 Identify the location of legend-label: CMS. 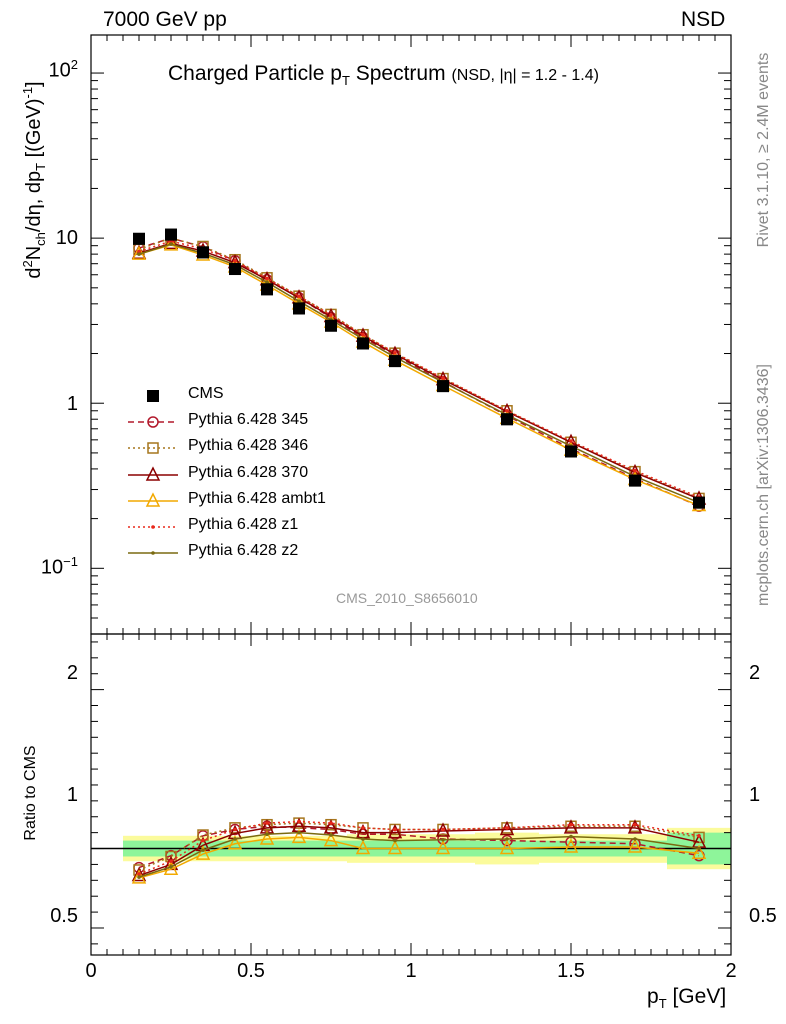
(206, 393).